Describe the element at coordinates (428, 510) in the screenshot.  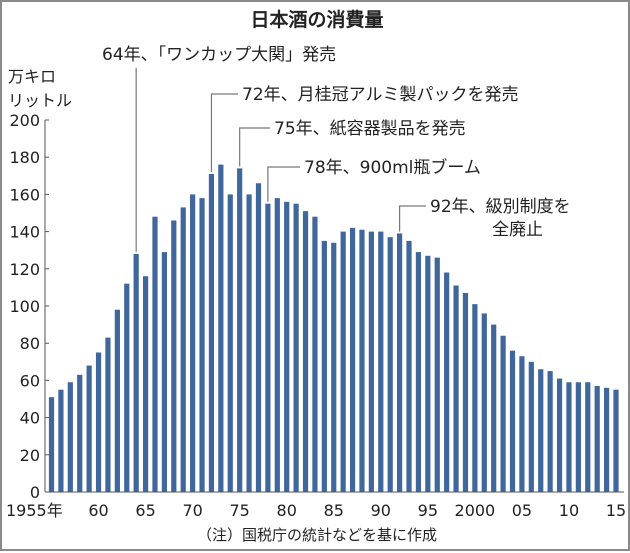
I see `x-tick-label-1995: 95` at that location.